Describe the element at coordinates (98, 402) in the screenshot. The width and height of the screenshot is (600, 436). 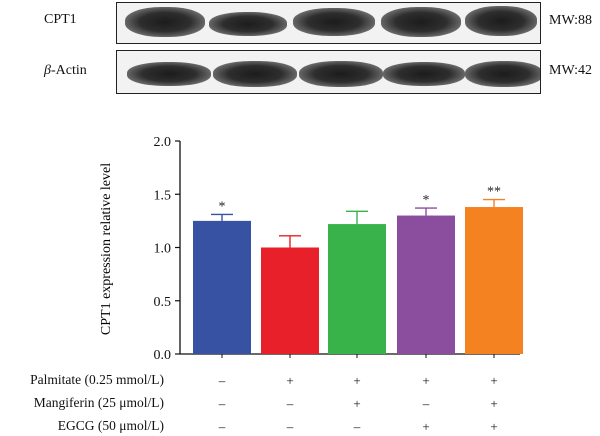
I see `treatment-row-label: Mangiferin (25 μmol/L)` at that location.